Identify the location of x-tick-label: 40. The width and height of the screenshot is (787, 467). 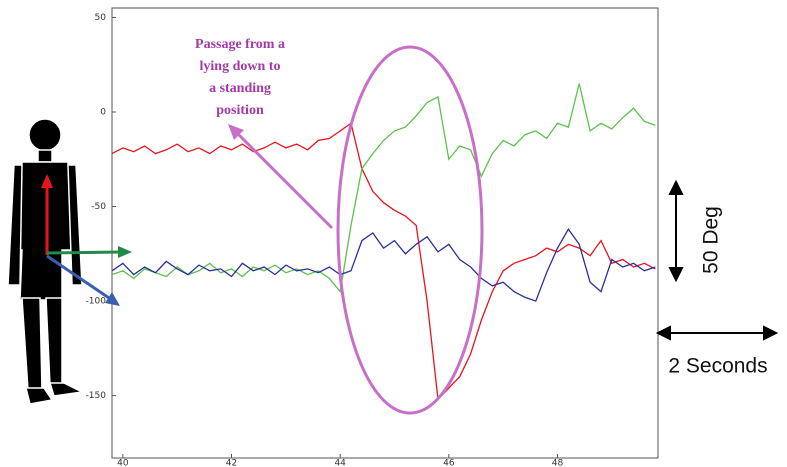
(123, 463).